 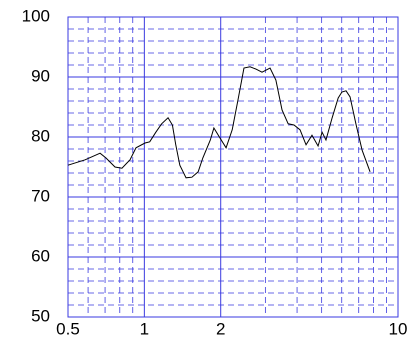 I want to click on y-tick-label: 80, so click(x=40, y=135).